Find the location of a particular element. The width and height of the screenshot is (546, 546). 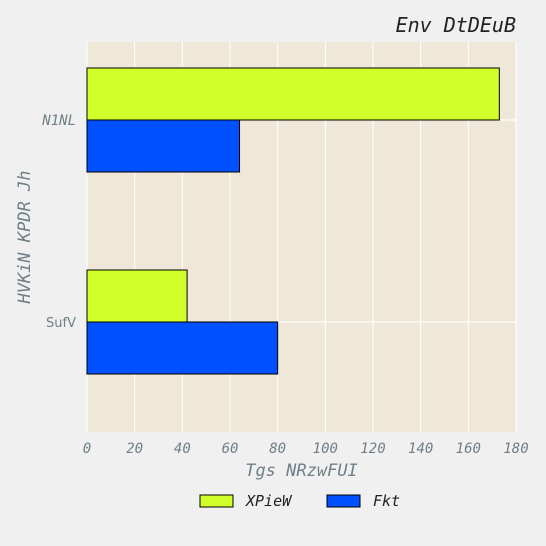

x-axis-label: Tgs NRzwFUI is located at coordinates (301, 471).